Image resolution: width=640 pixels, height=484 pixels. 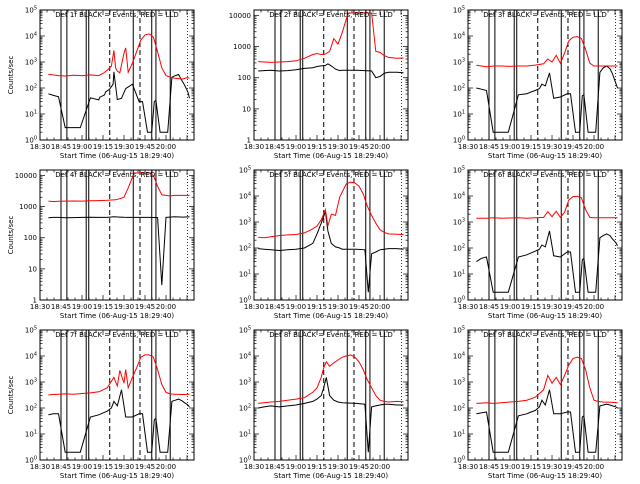 What do you see at coordinates (28, 207) in the screenshot?
I see `y-tick-label: 1000` at bounding box center [28, 207].